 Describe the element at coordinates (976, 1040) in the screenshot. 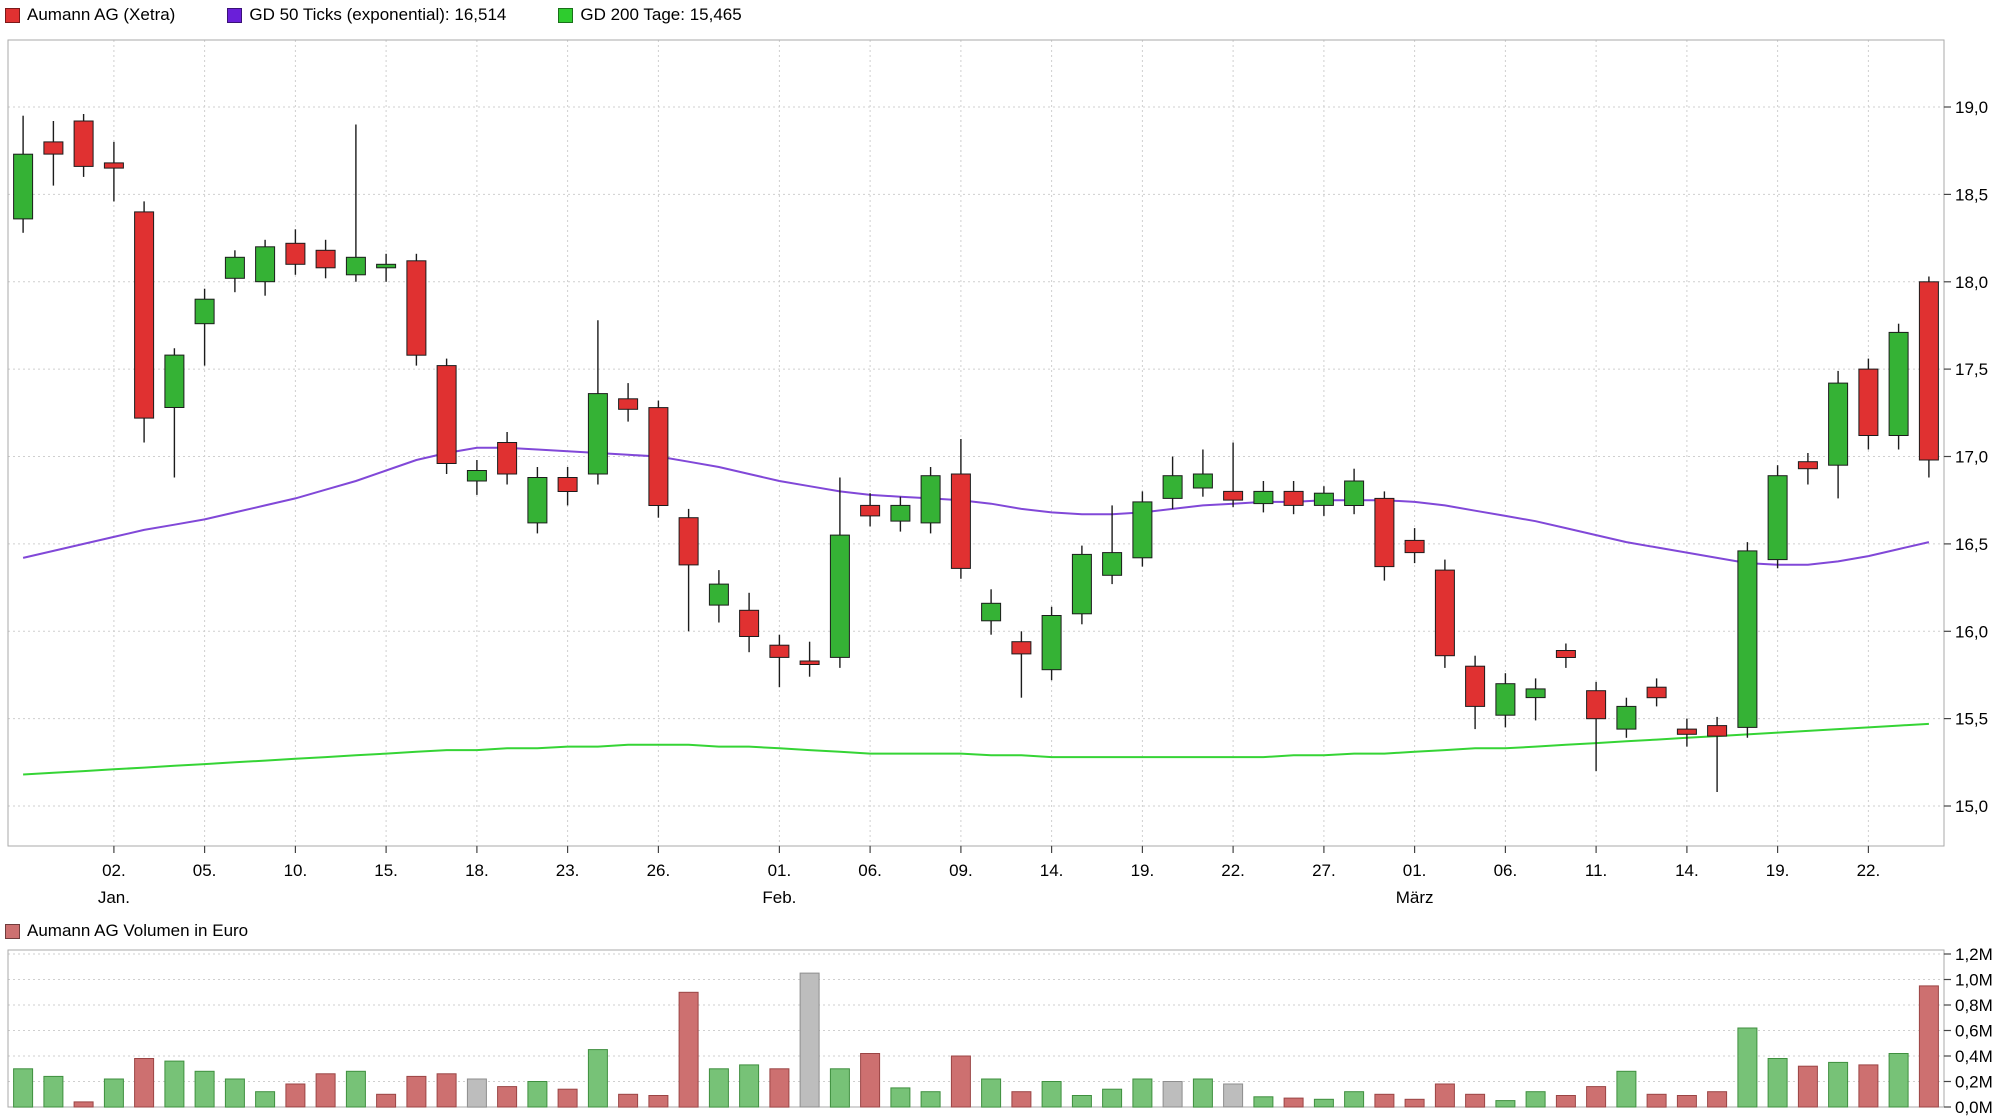

I see `volume-bars-plot` at that location.